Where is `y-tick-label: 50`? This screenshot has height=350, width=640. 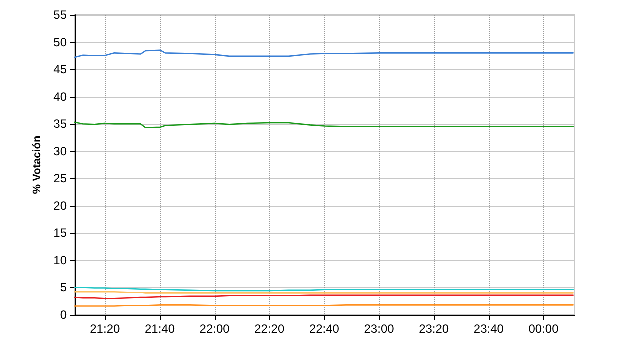
y-tick-label: 50 is located at coordinates (61, 42).